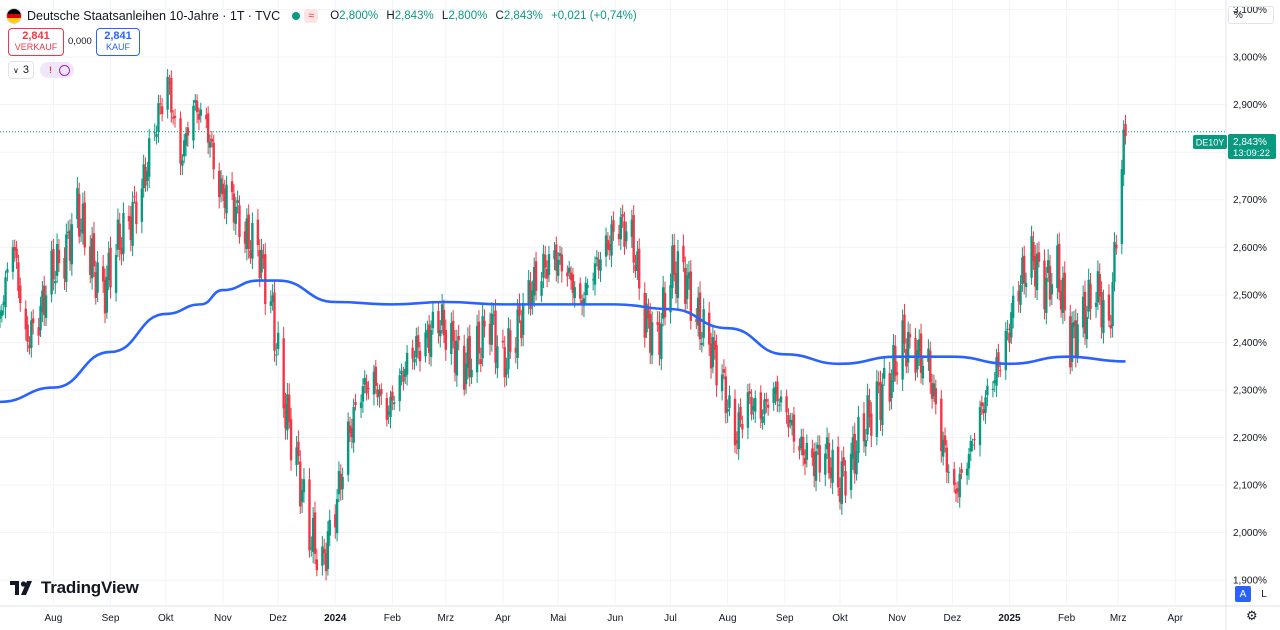  I want to click on log-scale-button: L, so click(1264, 594).